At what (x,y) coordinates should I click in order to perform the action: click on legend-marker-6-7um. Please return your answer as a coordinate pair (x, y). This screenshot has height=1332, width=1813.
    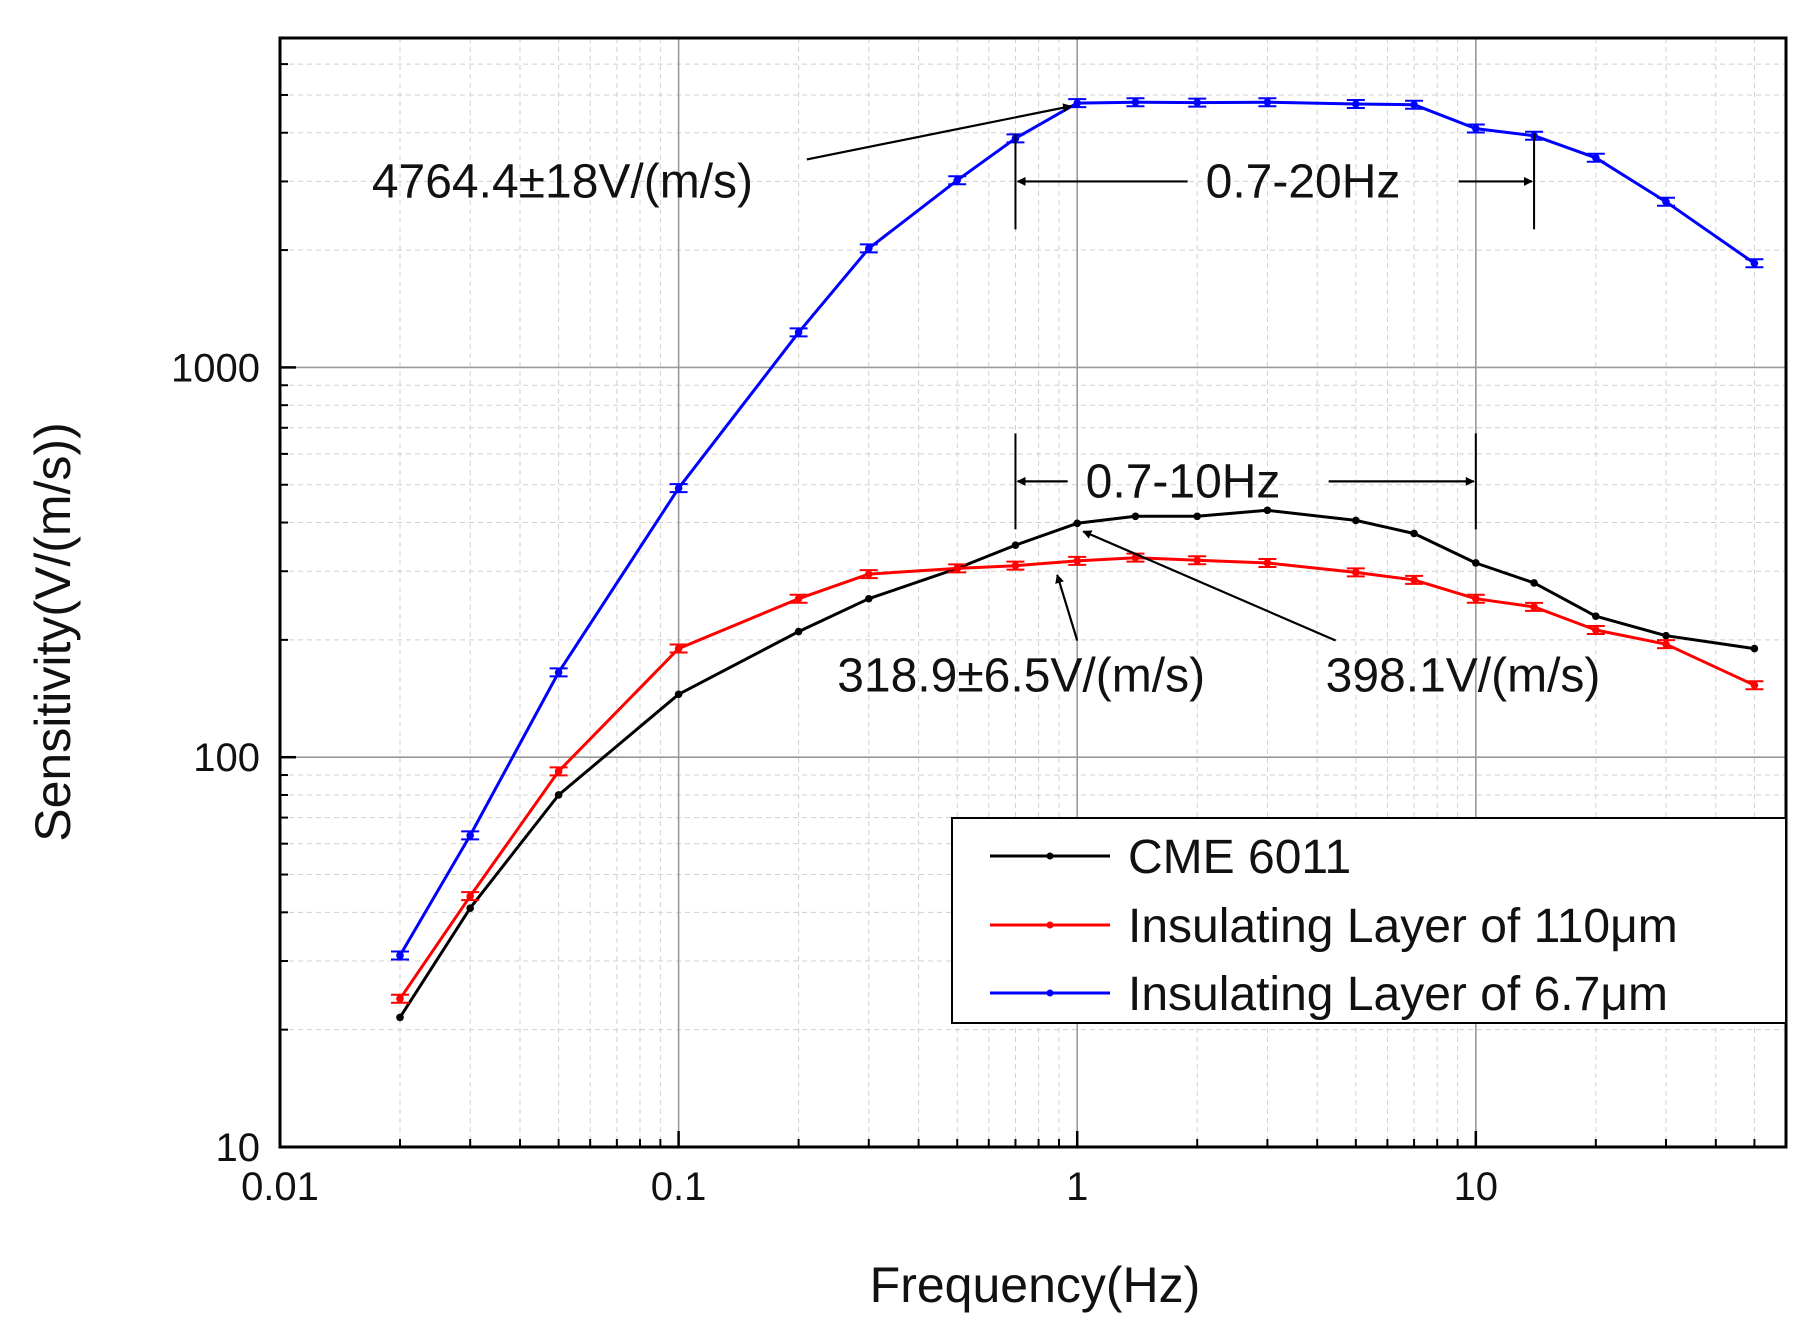
    Looking at the image, I should click on (1050, 993).